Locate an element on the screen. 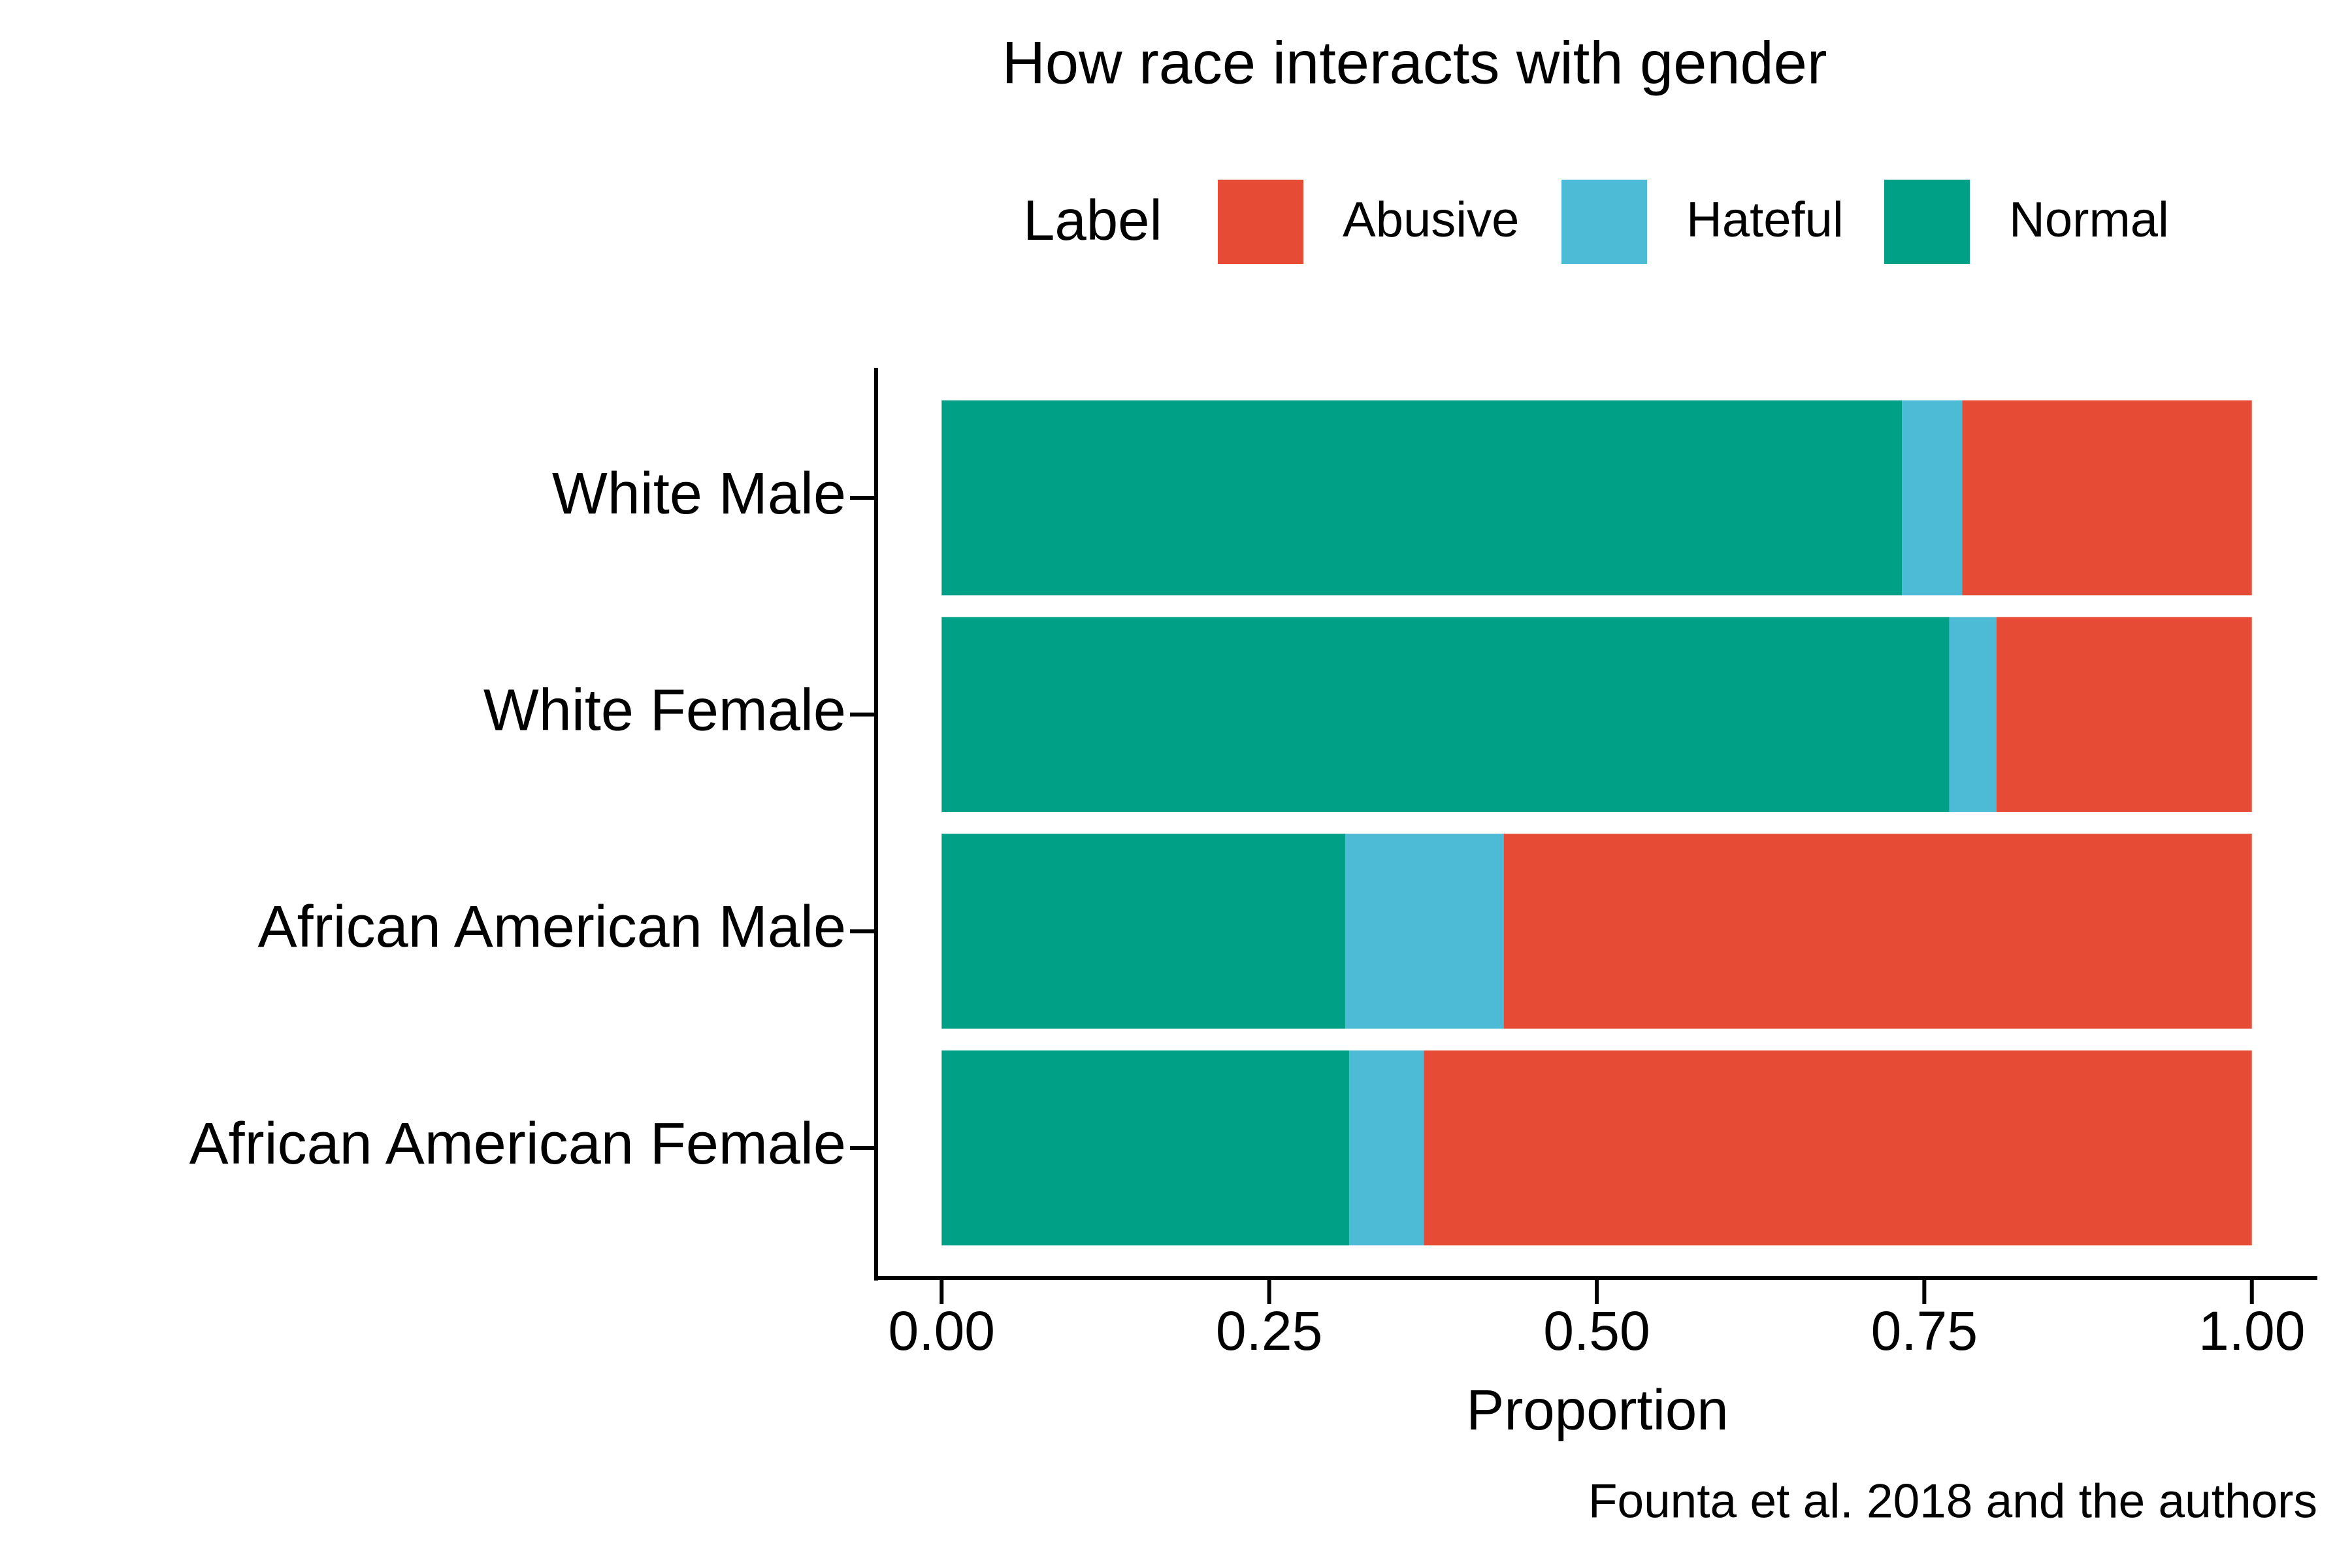 This screenshot has height=1568, width=2352. legend-label: Normal is located at coordinates (2089, 220).